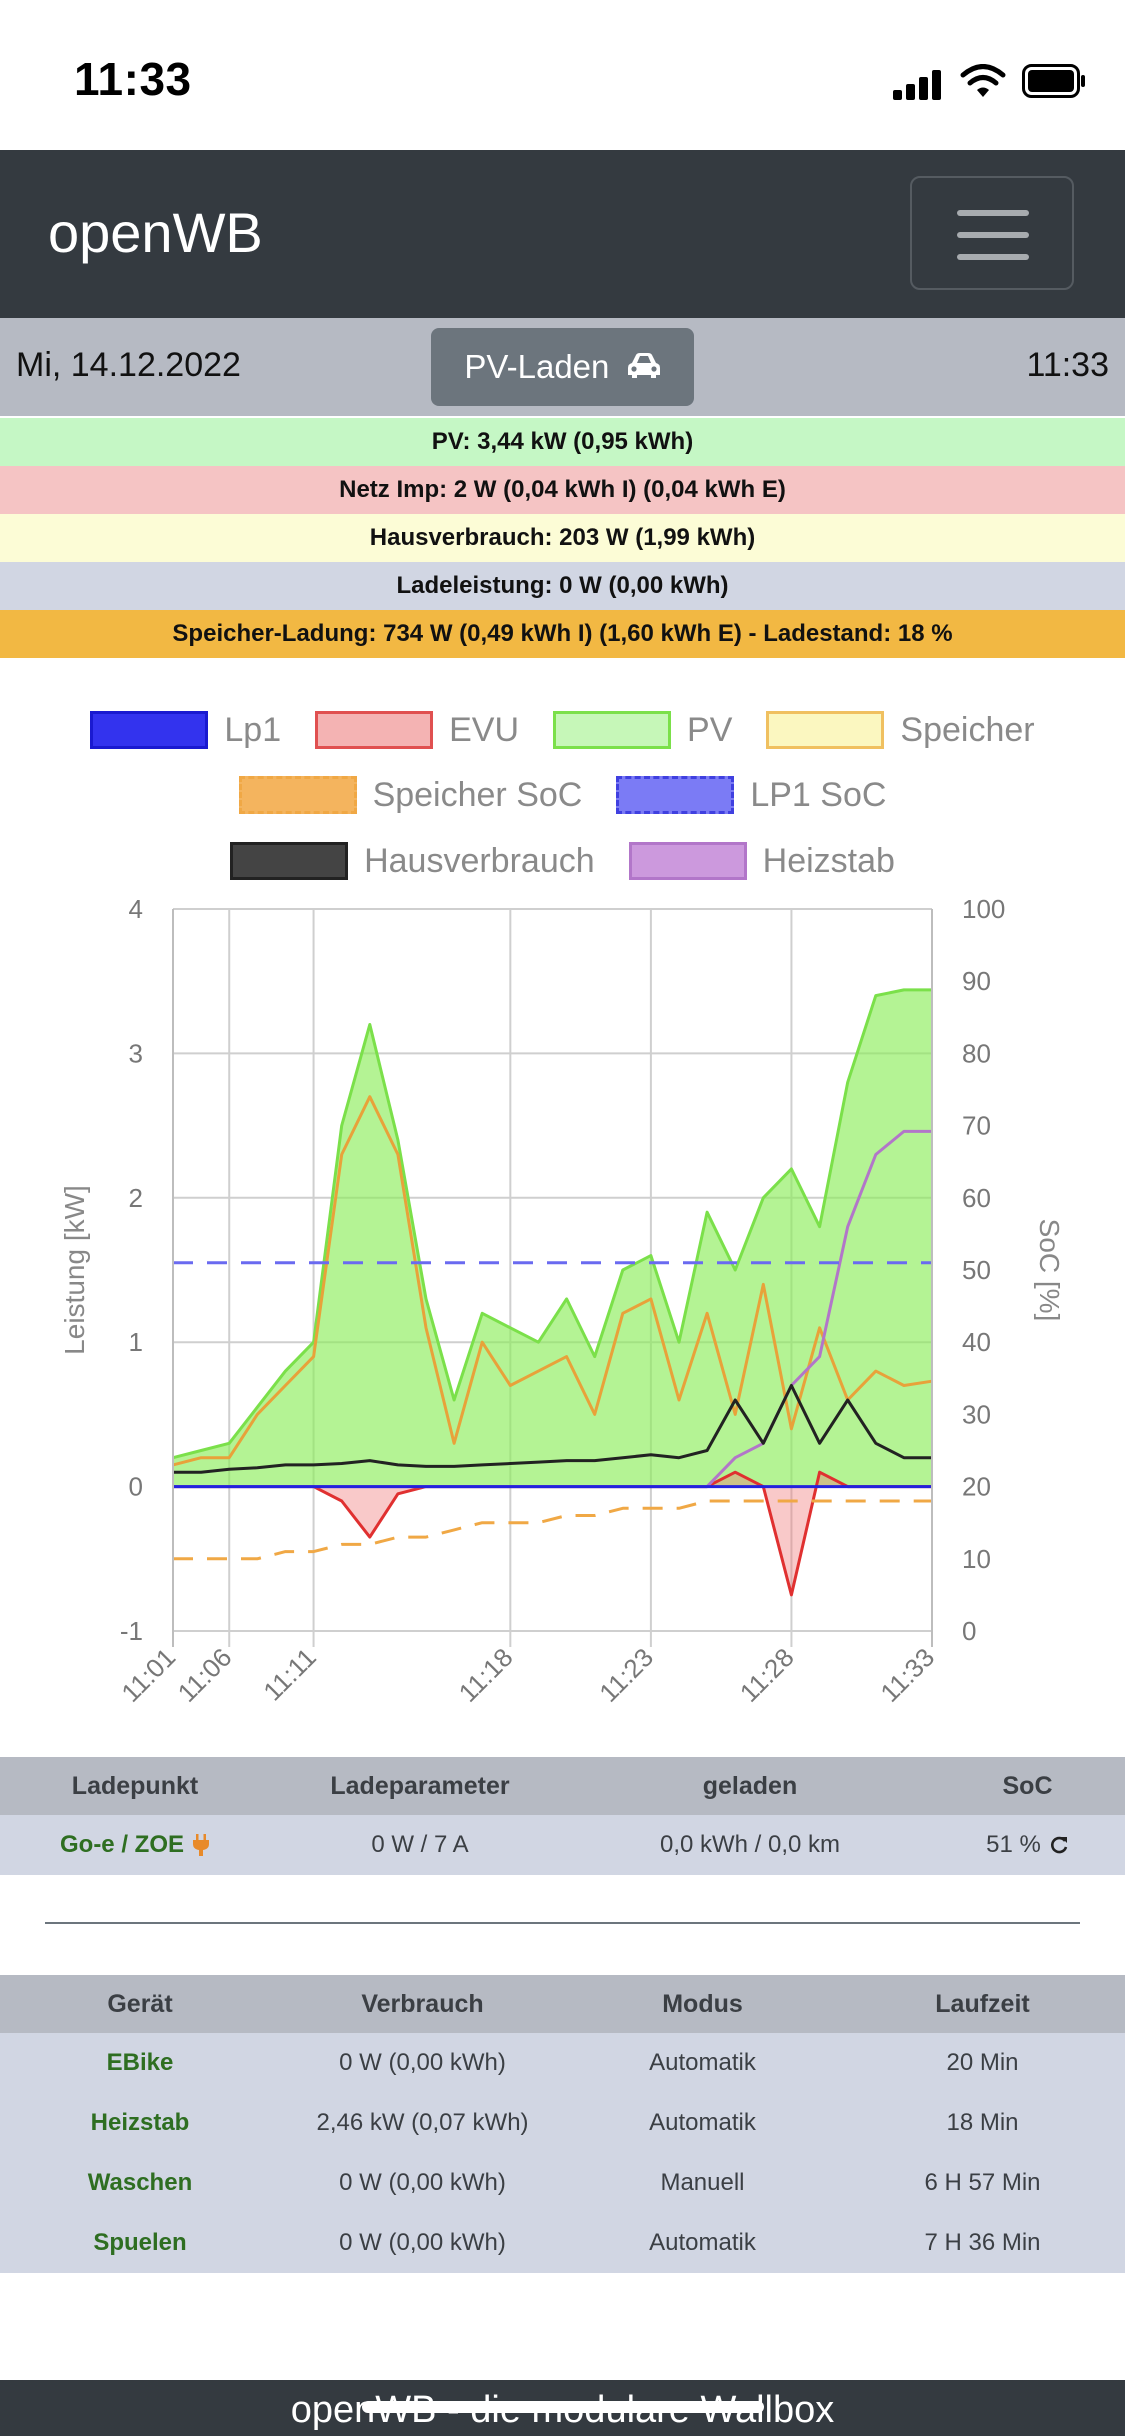 The height and width of the screenshot is (2436, 1125). I want to click on y2-tick-label: 0, so click(969, 1631).